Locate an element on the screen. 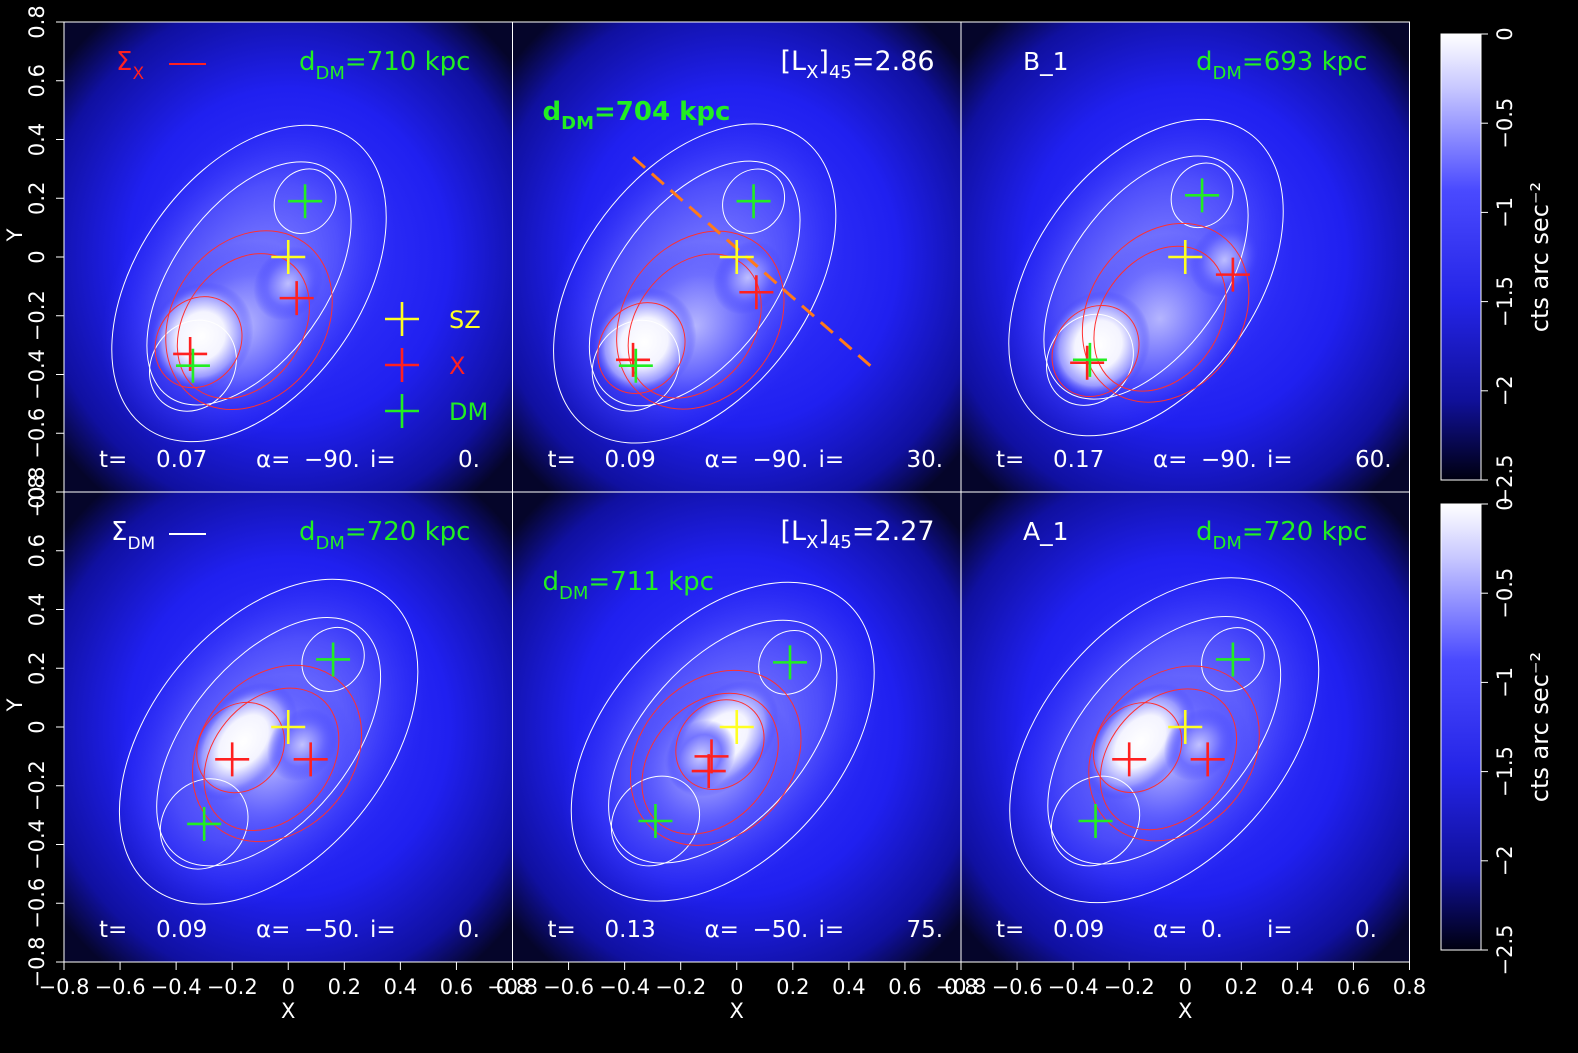 This screenshot has height=1053, width=1578. y-axis-label: Y is located at coordinates (15, 235).